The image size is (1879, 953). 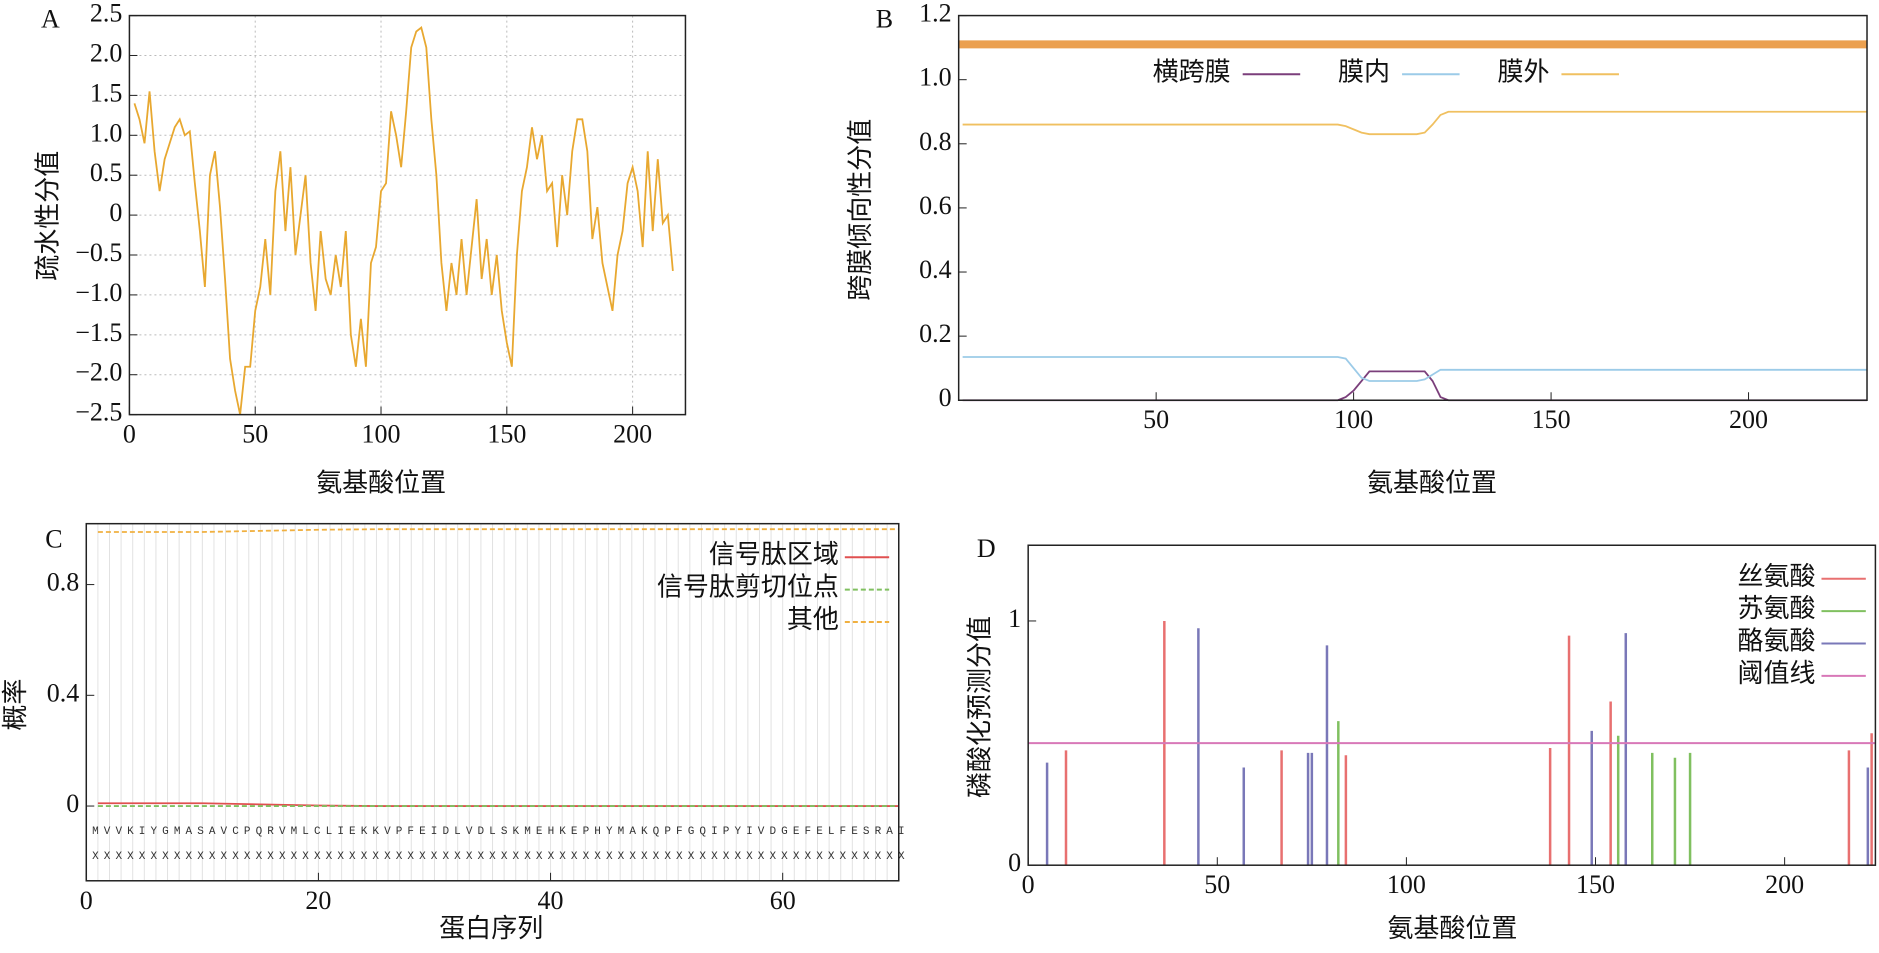 What do you see at coordinates (98, 332) in the screenshot?
I see `y-tick-label: −1.5` at bounding box center [98, 332].